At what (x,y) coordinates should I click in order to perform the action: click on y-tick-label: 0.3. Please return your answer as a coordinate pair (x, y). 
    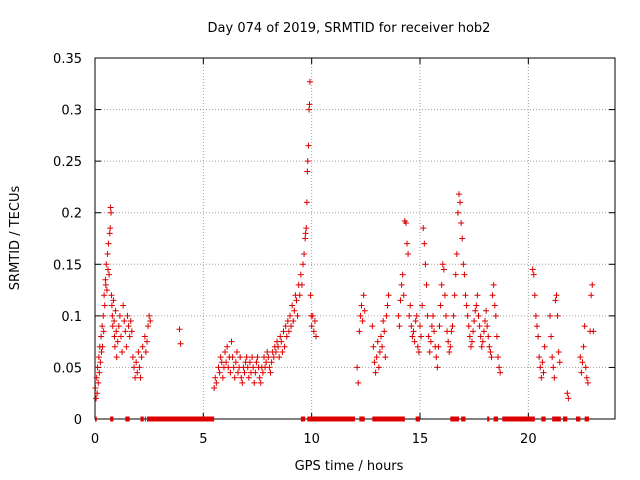
    Looking at the image, I should click on (71, 111).